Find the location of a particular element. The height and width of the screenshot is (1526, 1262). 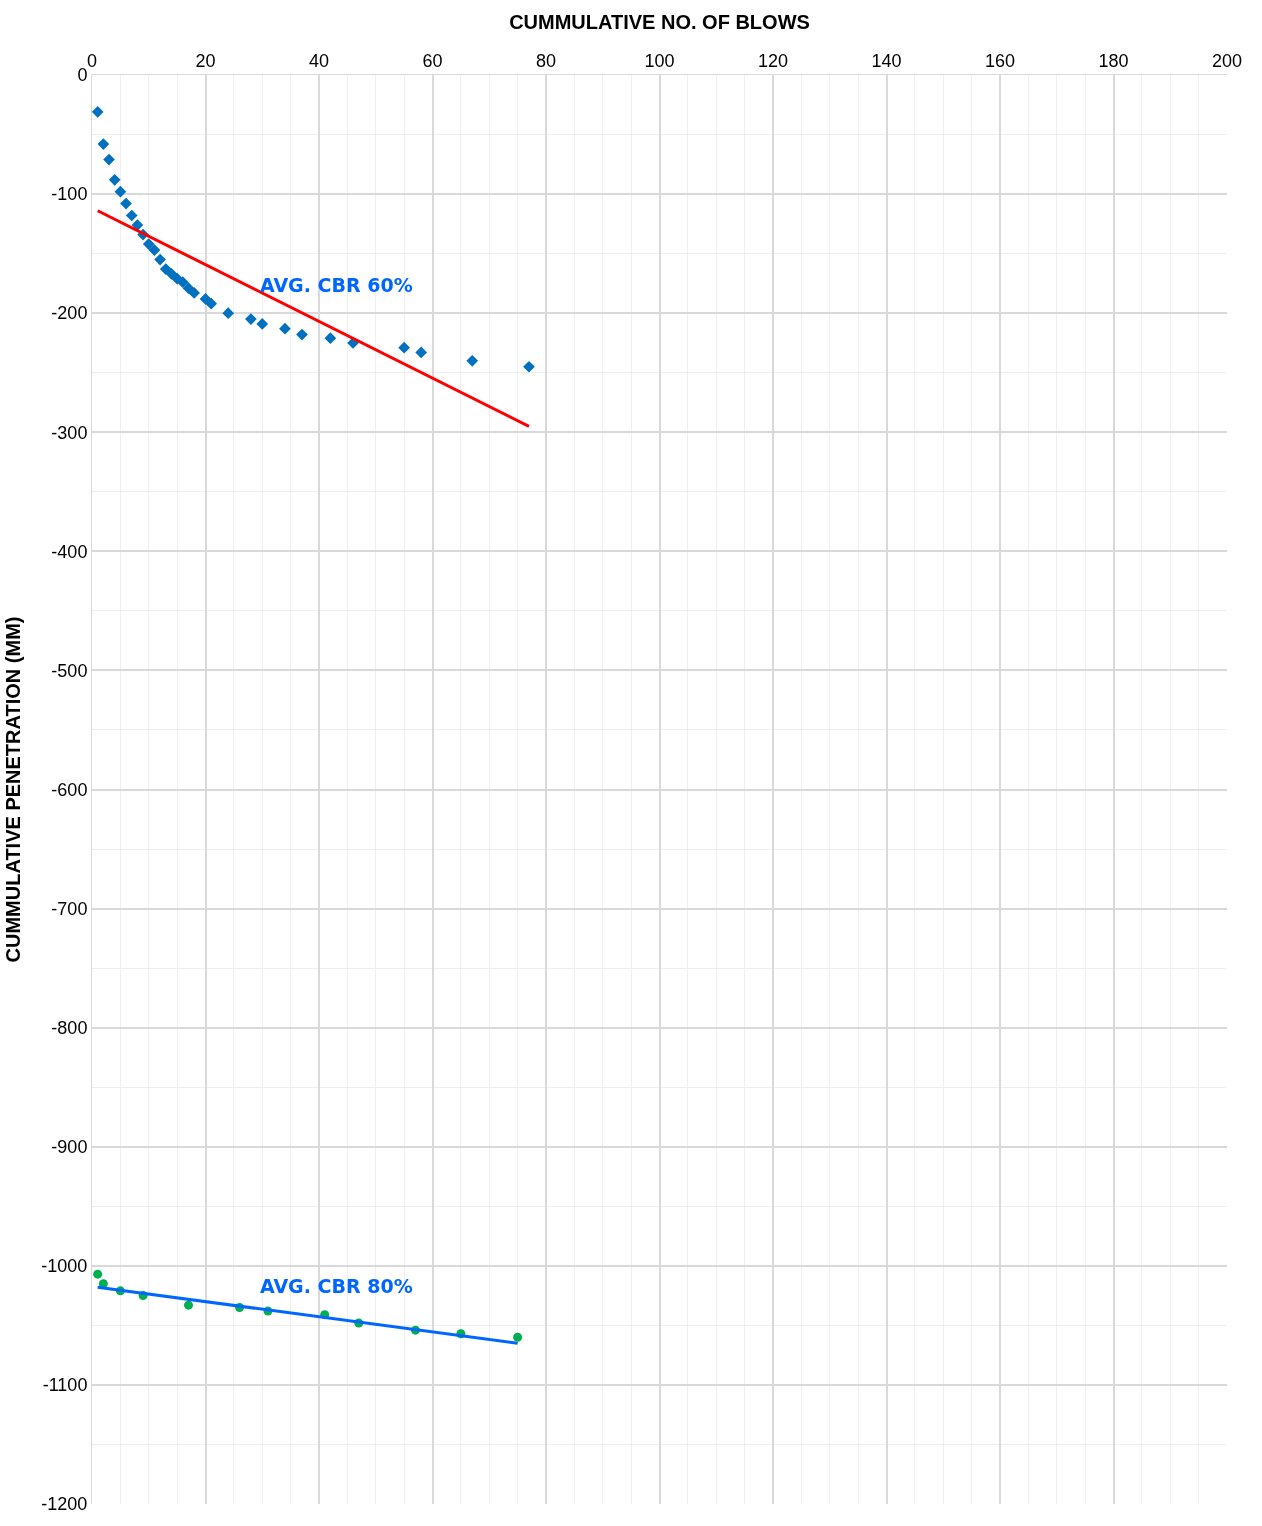

y-tick-label: -600 is located at coordinates (69, 789).